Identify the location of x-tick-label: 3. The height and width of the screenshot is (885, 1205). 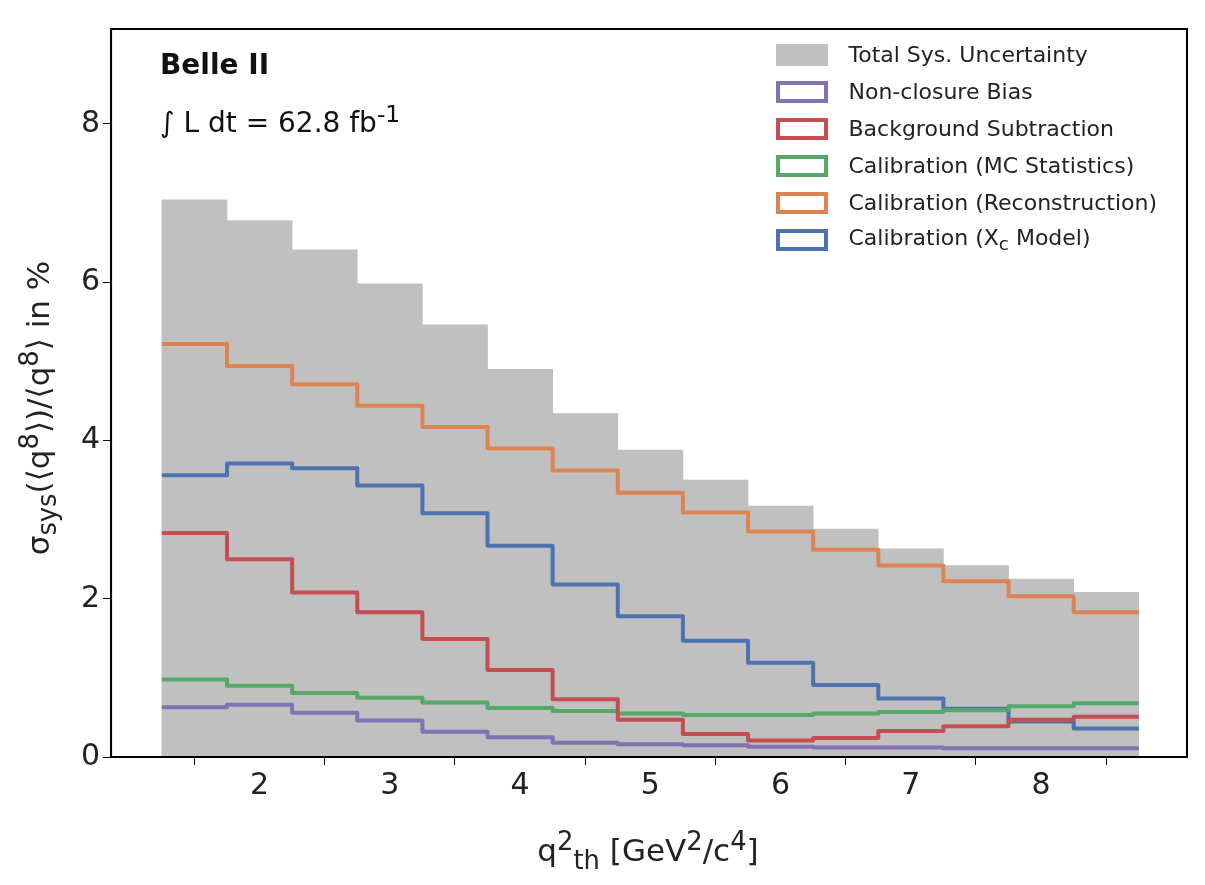
(390, 783).